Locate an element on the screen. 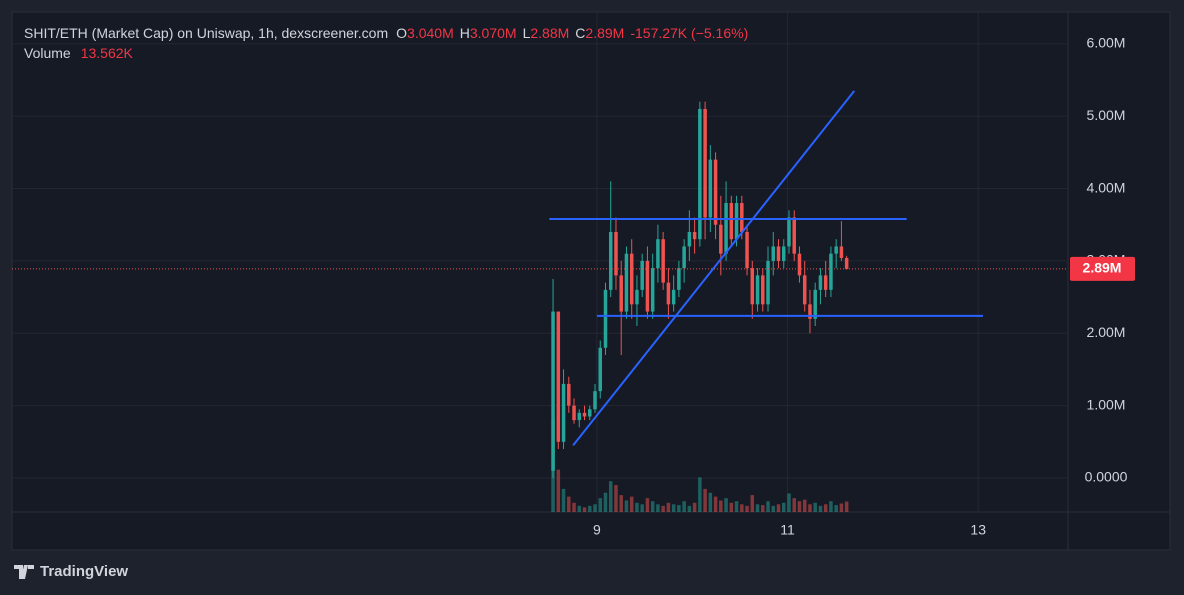 The image size is (1184, 595). trend-line is located at coordinates (714, 268).